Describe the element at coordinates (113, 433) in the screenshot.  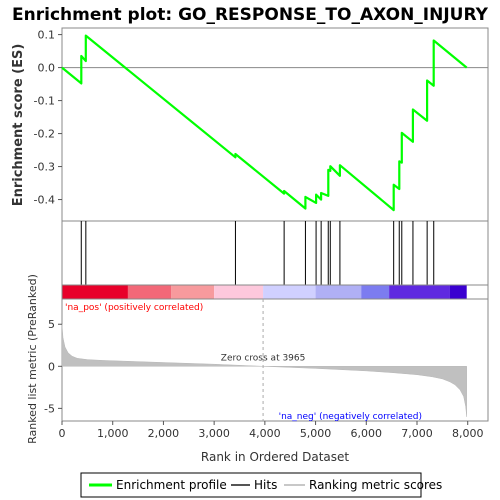
I see `x-tick-label: 1,000` at that location.